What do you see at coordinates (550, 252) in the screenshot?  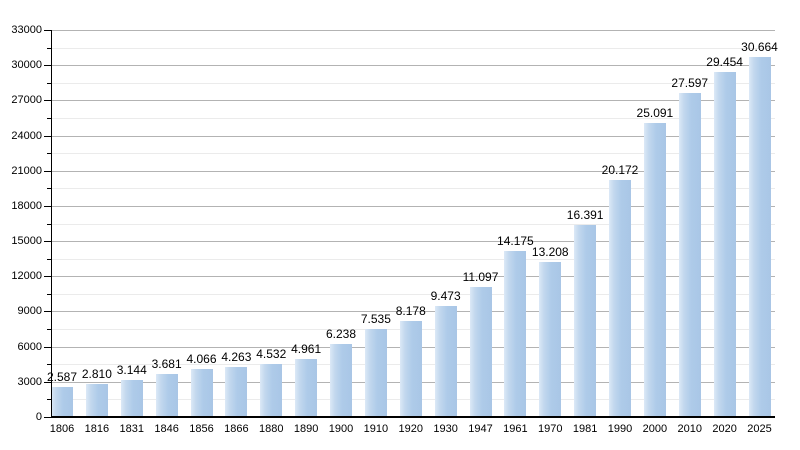 I see `bar-value-label: 13.208` at bounding box center [550, 252].